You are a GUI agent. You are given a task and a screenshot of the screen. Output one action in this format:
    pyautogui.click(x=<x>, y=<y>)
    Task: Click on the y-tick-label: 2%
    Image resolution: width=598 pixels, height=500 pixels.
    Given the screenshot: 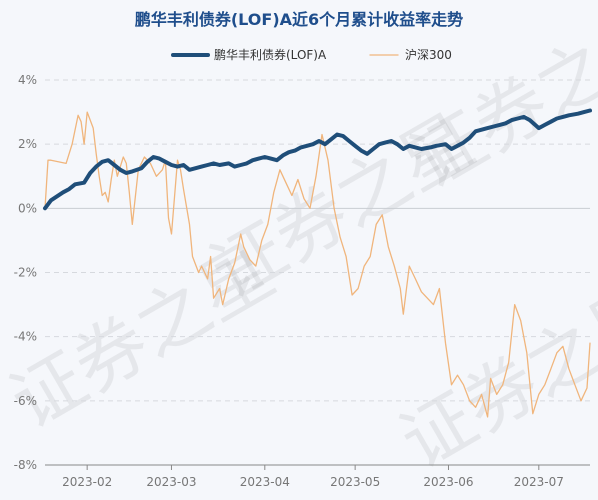 What is the action you would take?
    pyautogui.click(x=27, y=144)
    